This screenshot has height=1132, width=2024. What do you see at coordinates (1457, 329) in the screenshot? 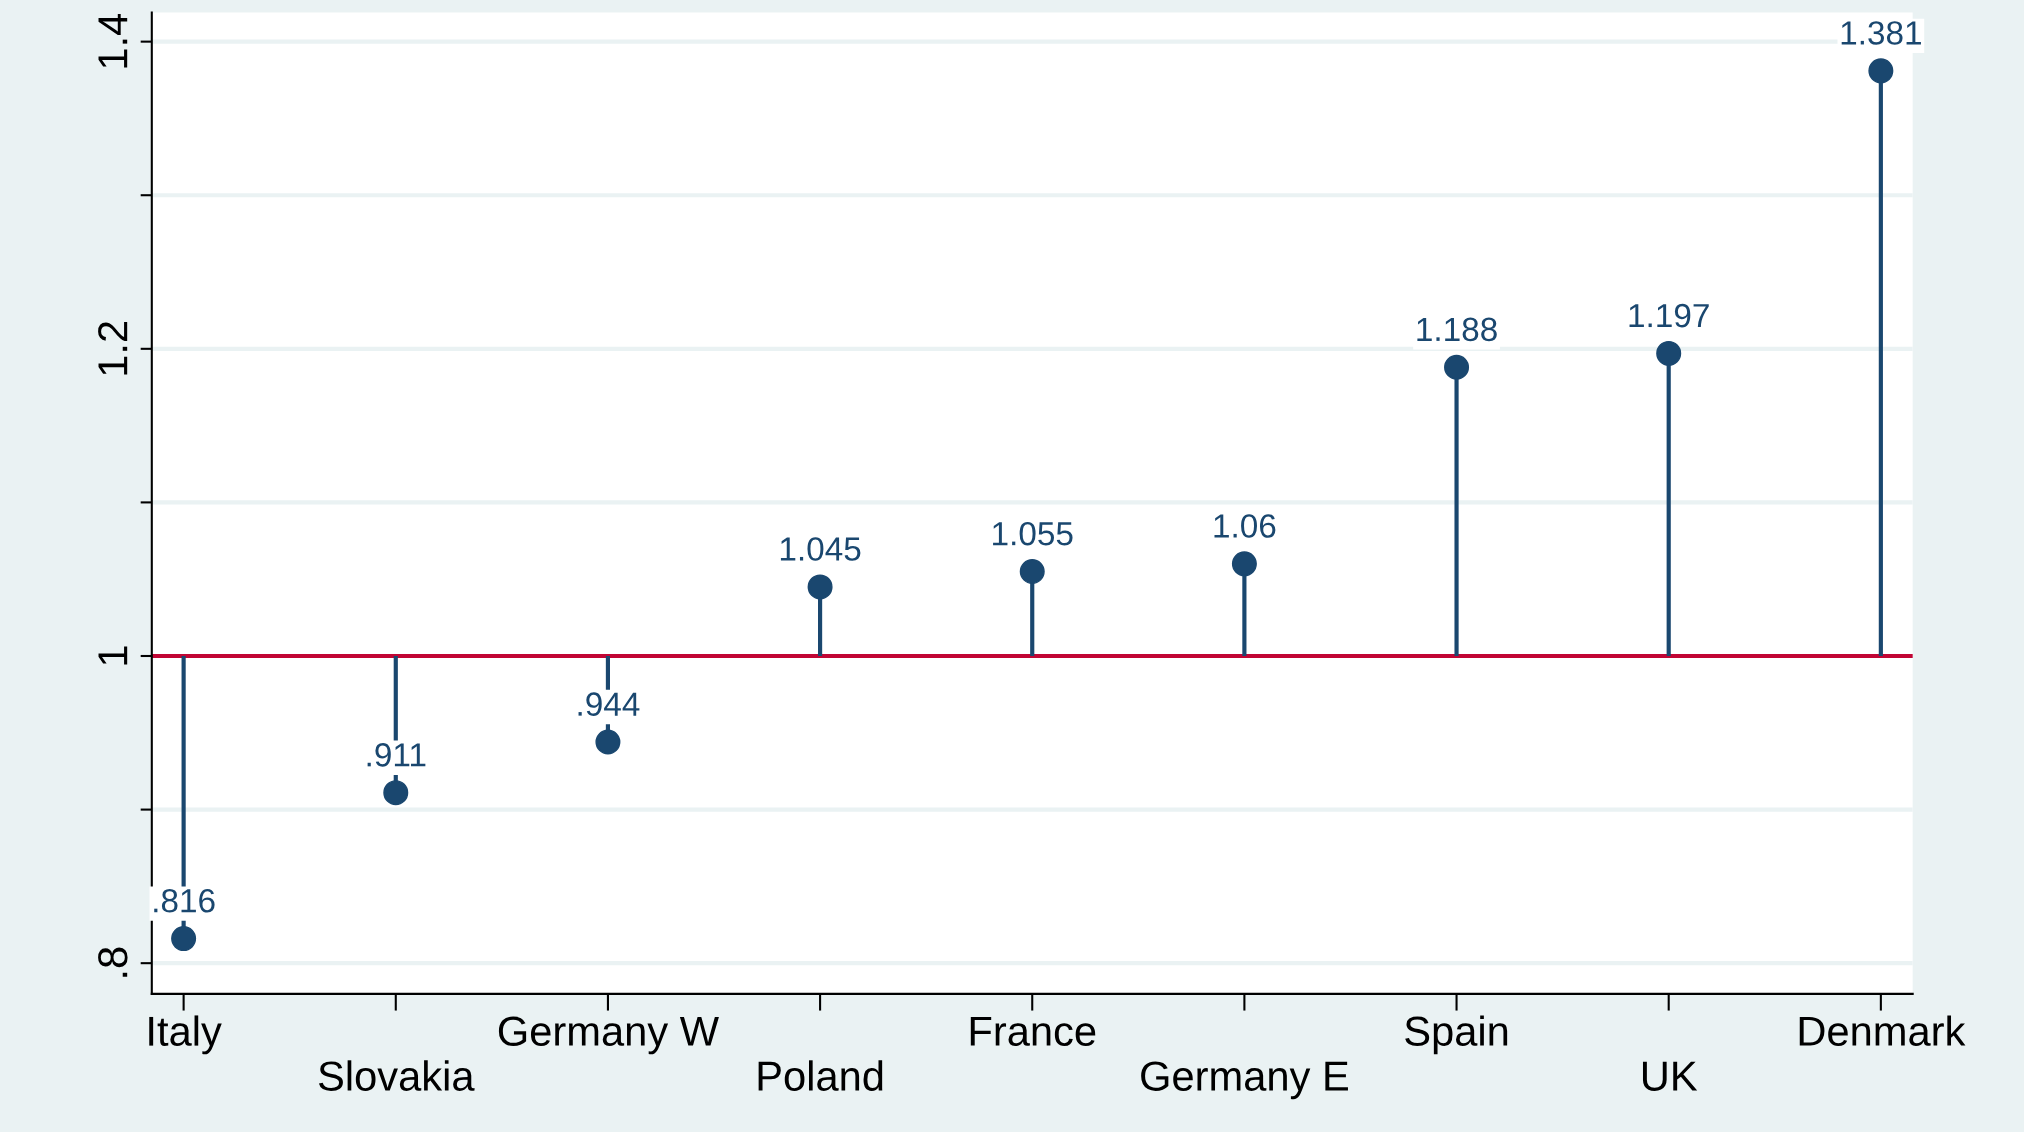
I see `data-label: 1.188` at bounding box center [1457, 329].